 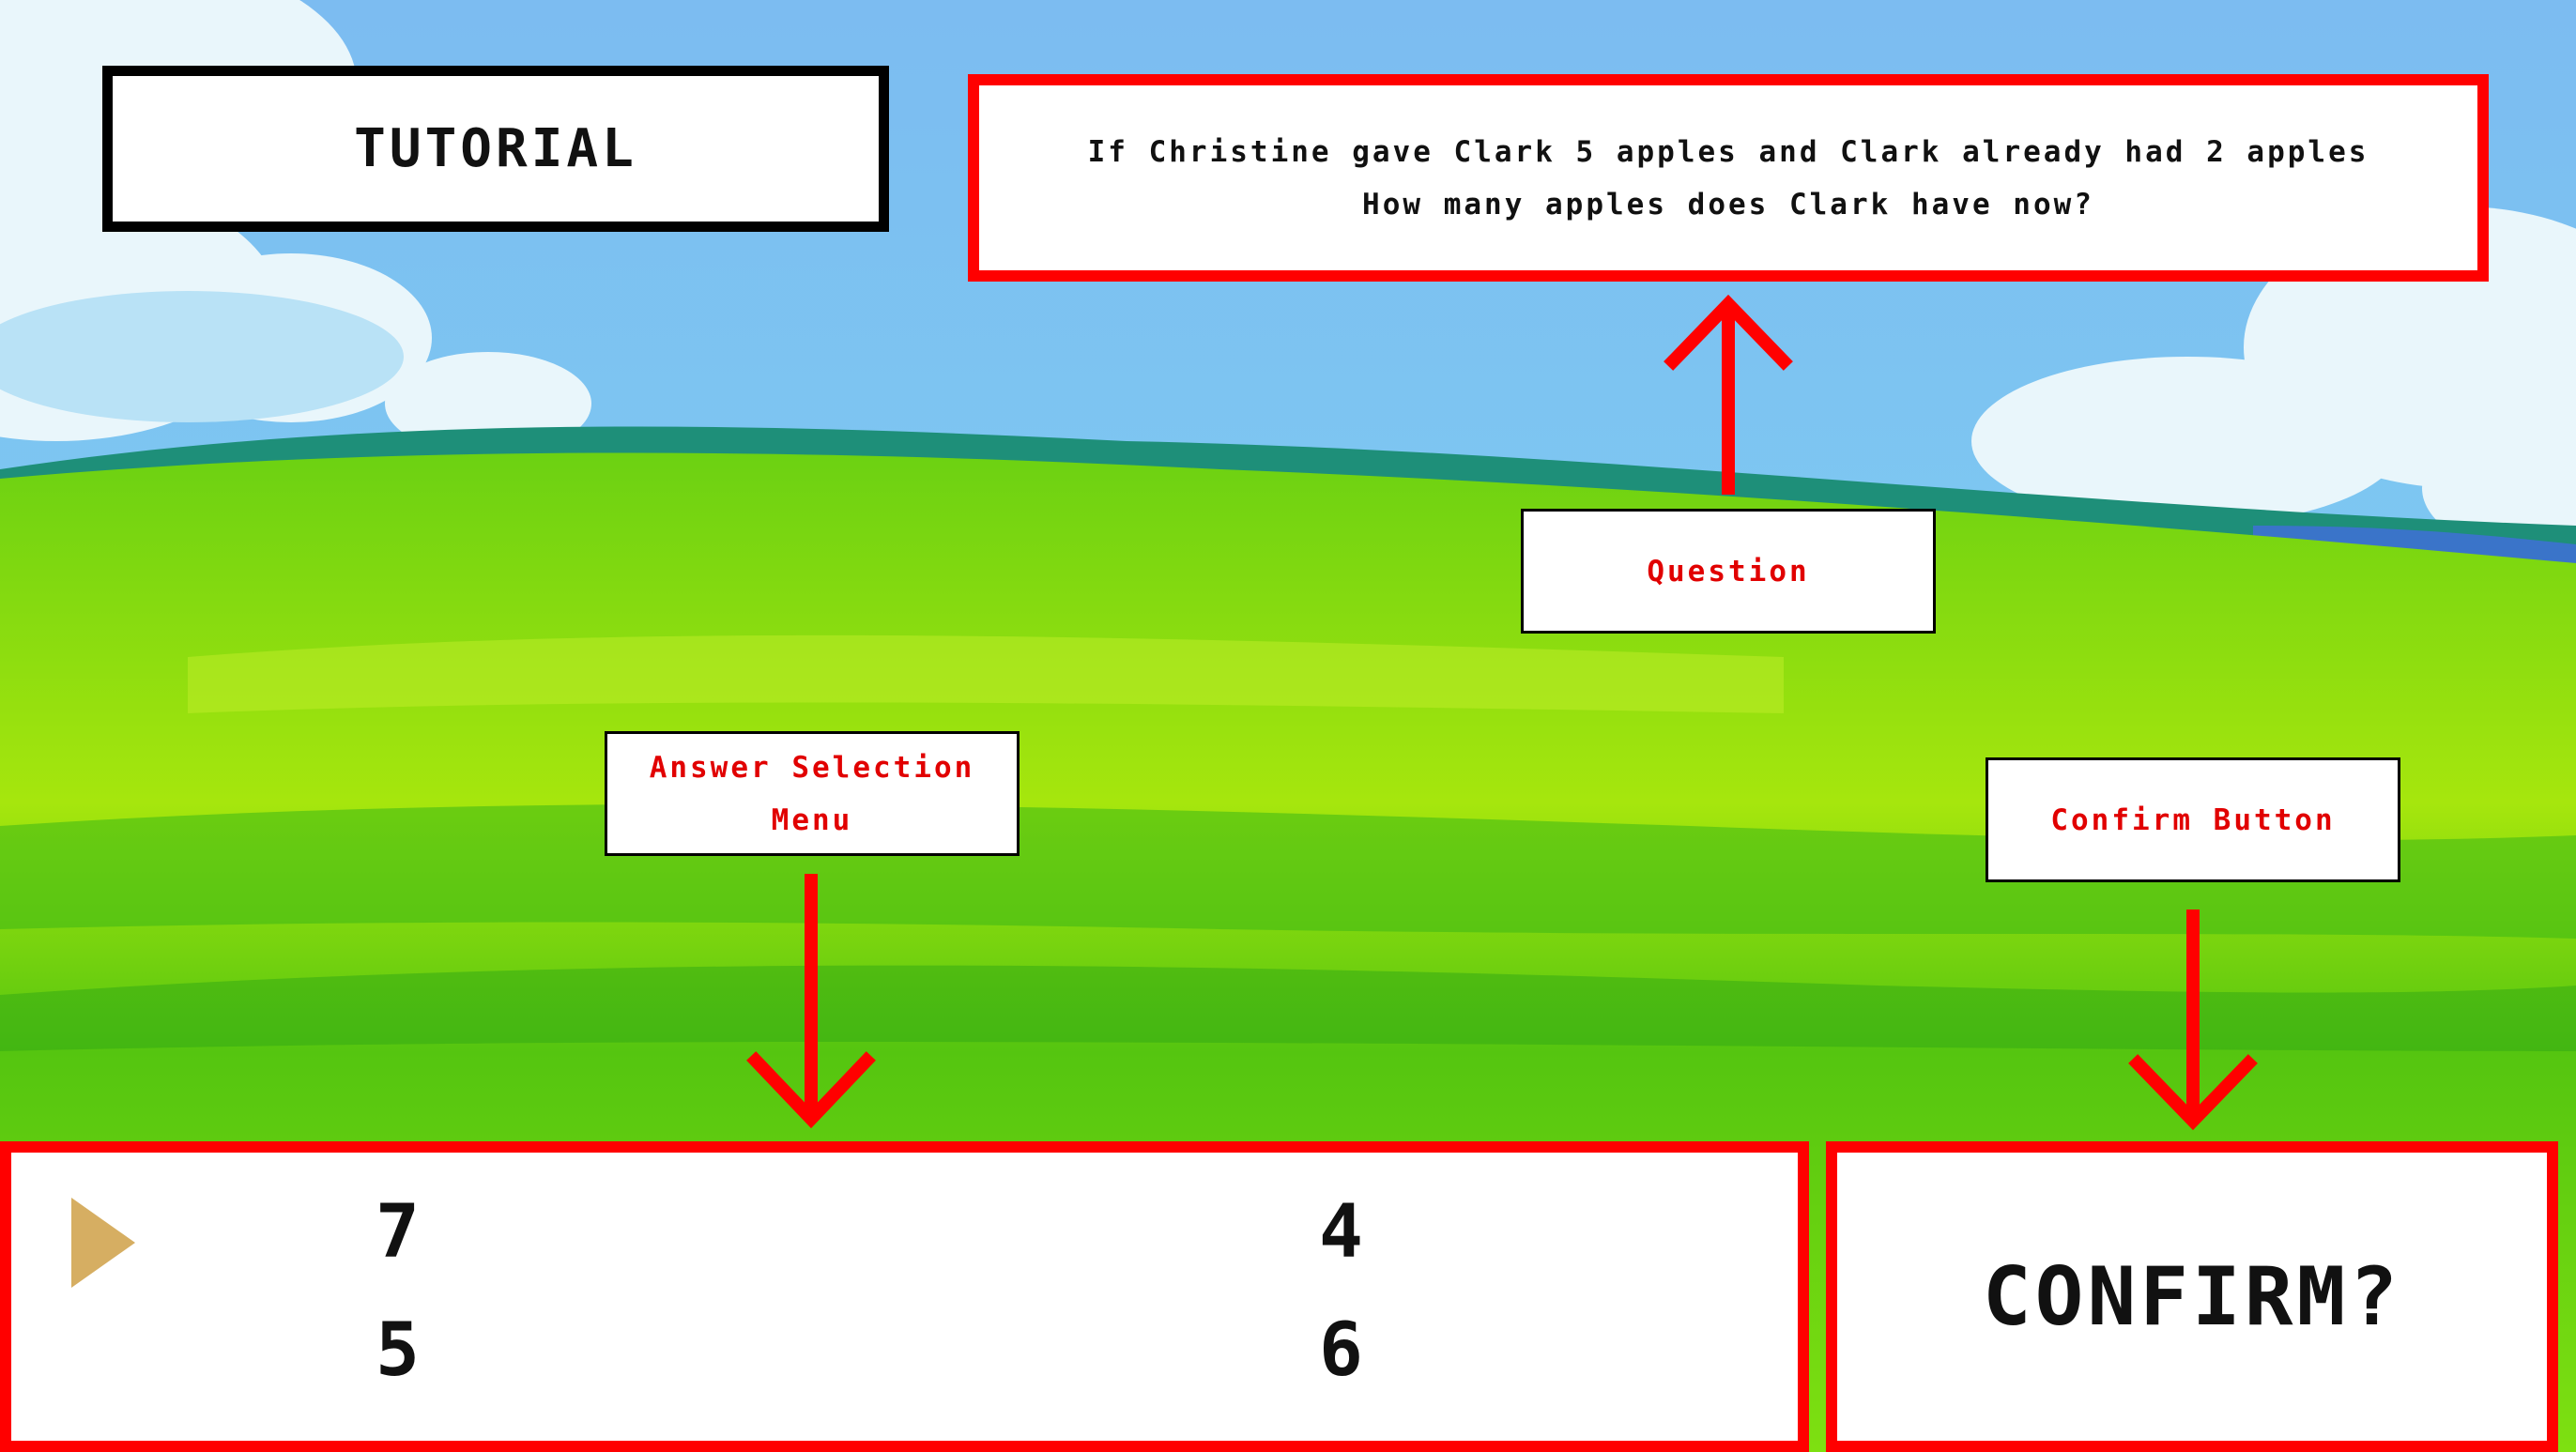 What do you see at coordinates (812, 819) in the screenshot?
I see `answer-menu-annotation-text-2: Menu` at bounding box center [812, 819].